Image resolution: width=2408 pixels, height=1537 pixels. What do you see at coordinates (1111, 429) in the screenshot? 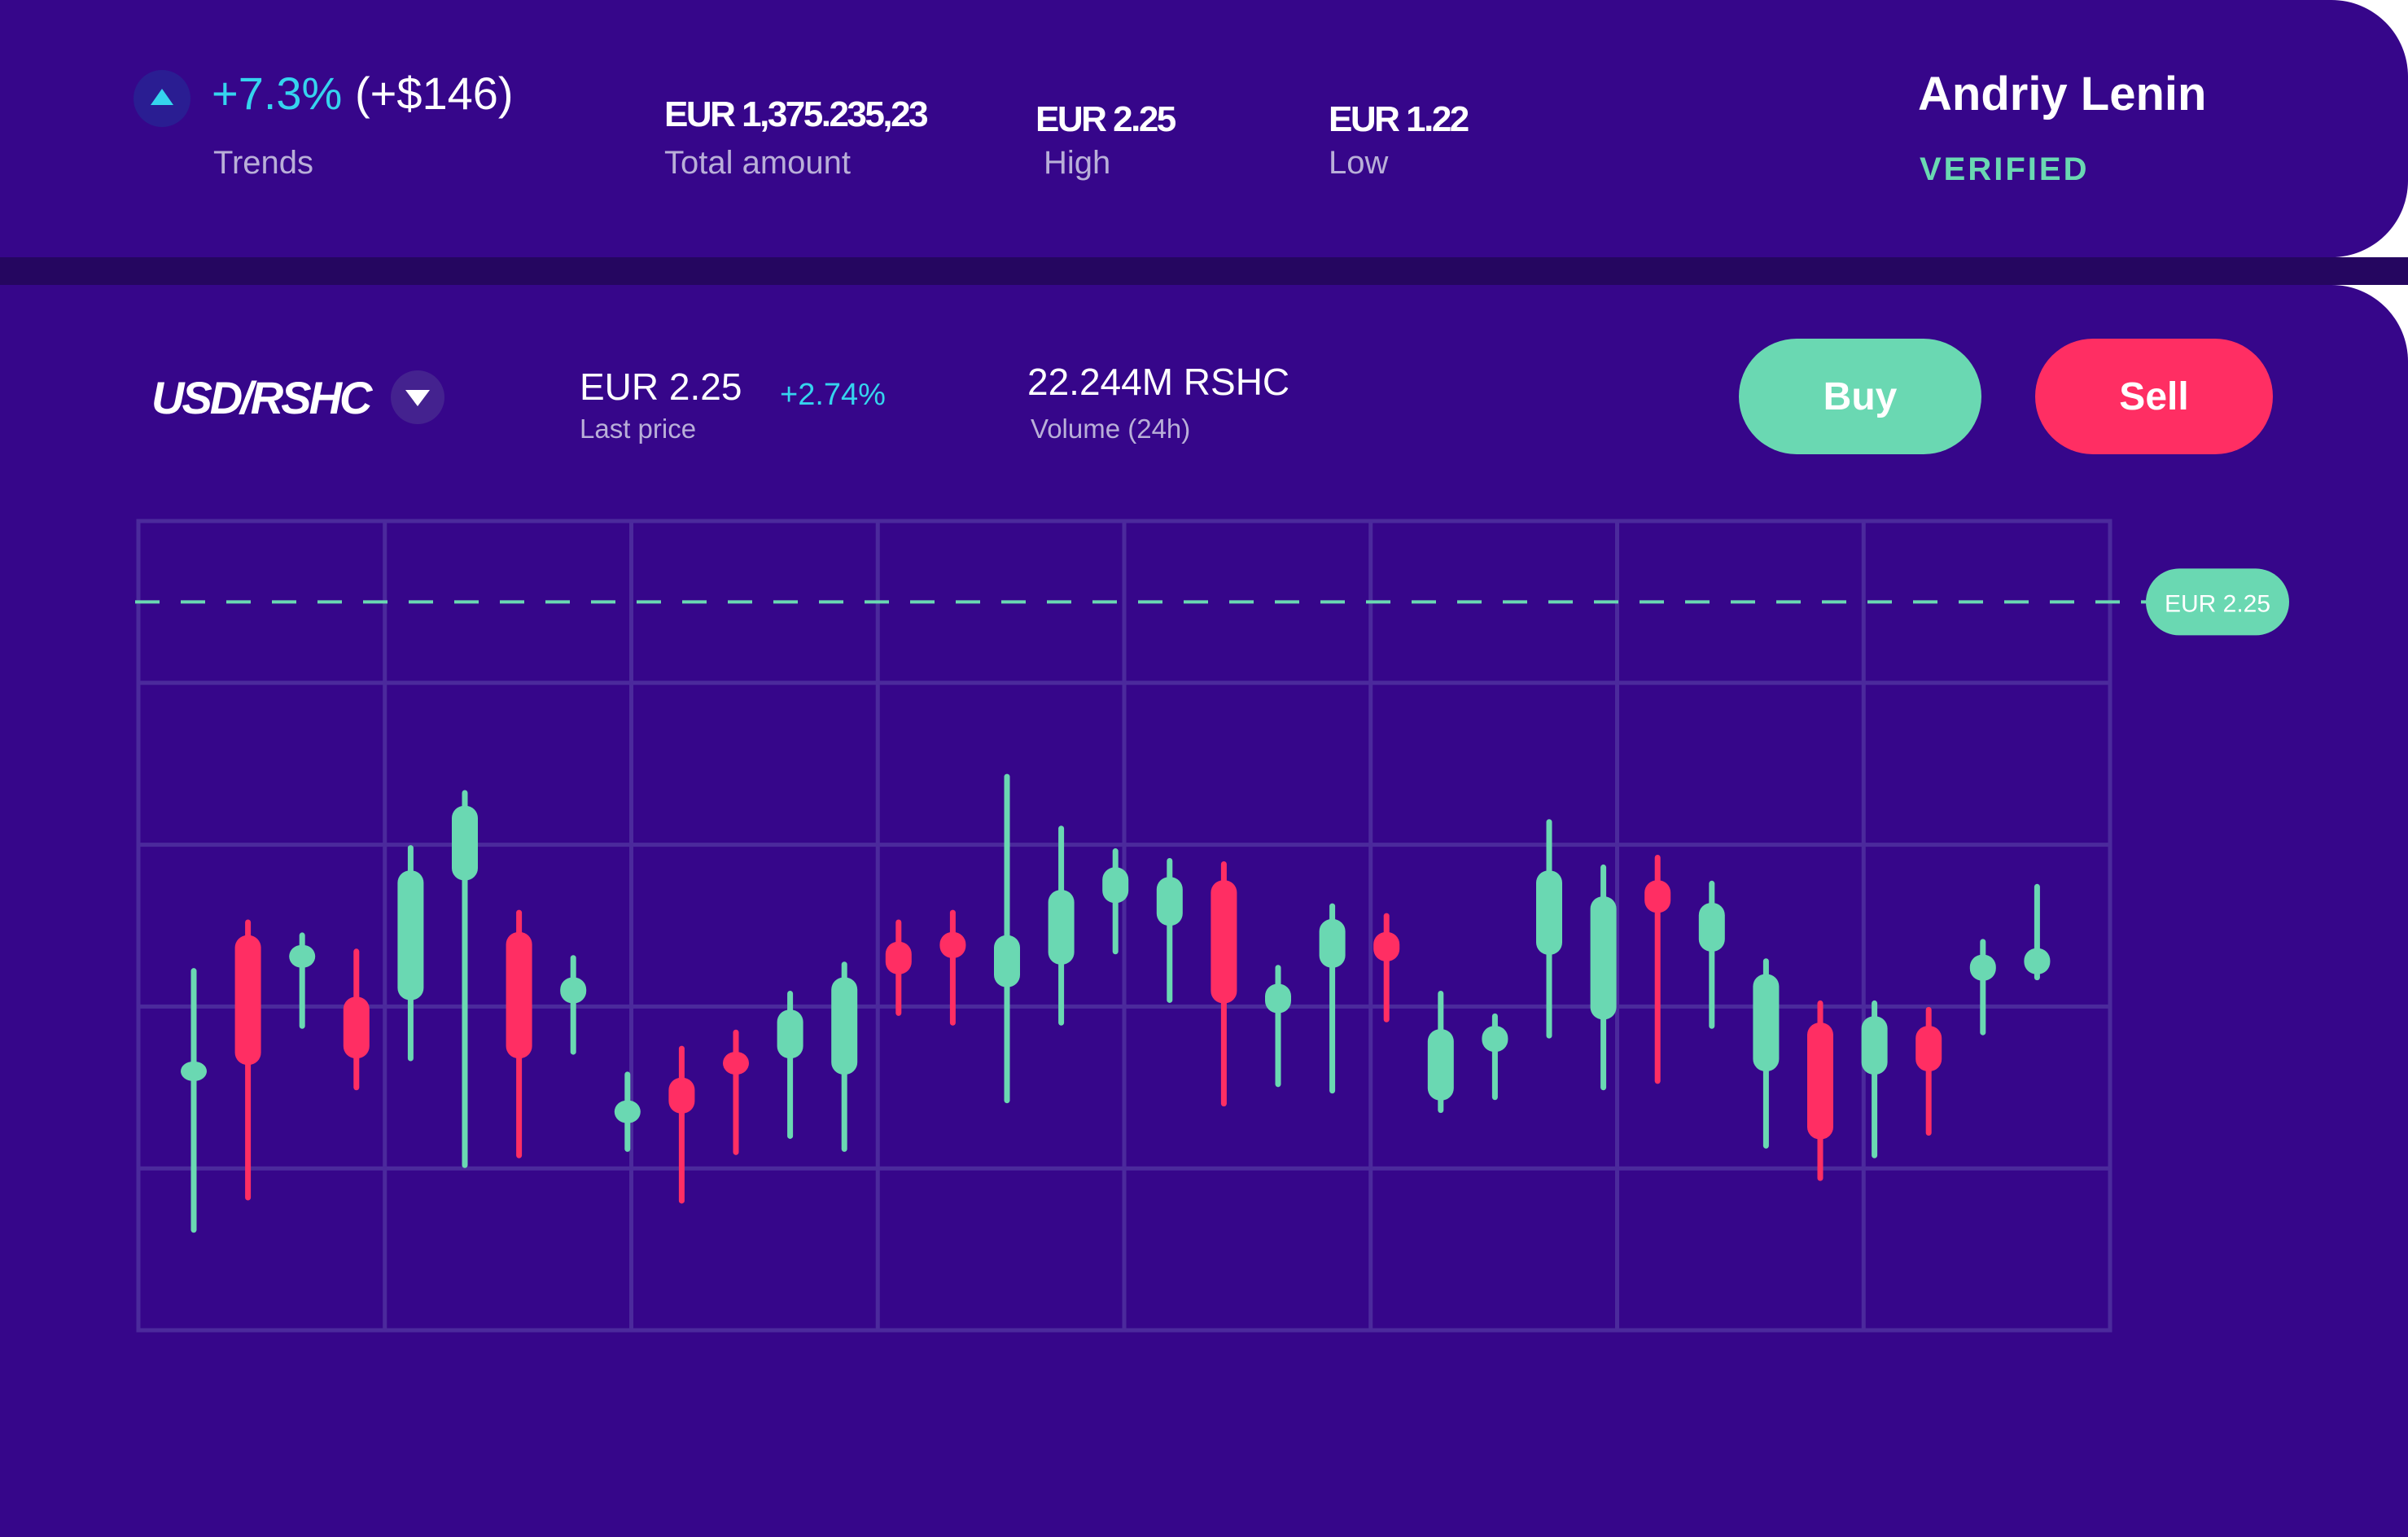
I see `volume-label: Volume (24h)` at bounding box center [1111, 429].